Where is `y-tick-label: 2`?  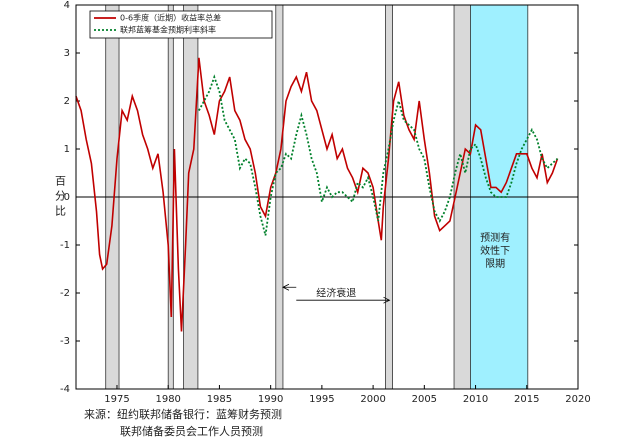 y-tick-label: 2 is located at coordinates (67, 101).